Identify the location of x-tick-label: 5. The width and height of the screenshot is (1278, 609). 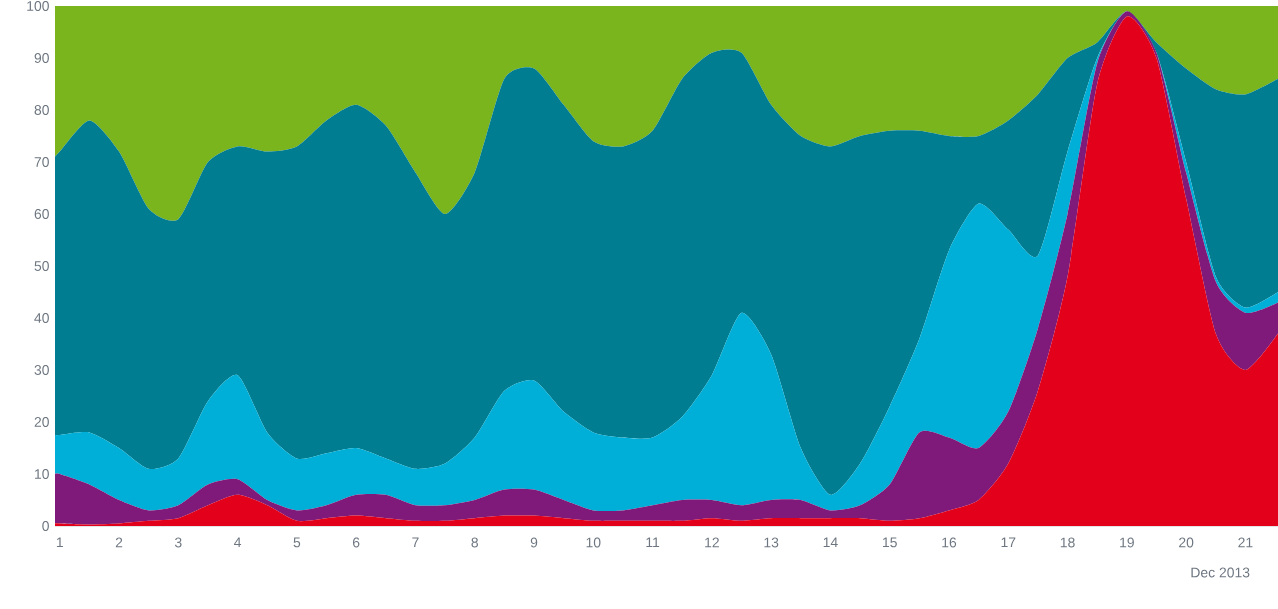
(297, 542).